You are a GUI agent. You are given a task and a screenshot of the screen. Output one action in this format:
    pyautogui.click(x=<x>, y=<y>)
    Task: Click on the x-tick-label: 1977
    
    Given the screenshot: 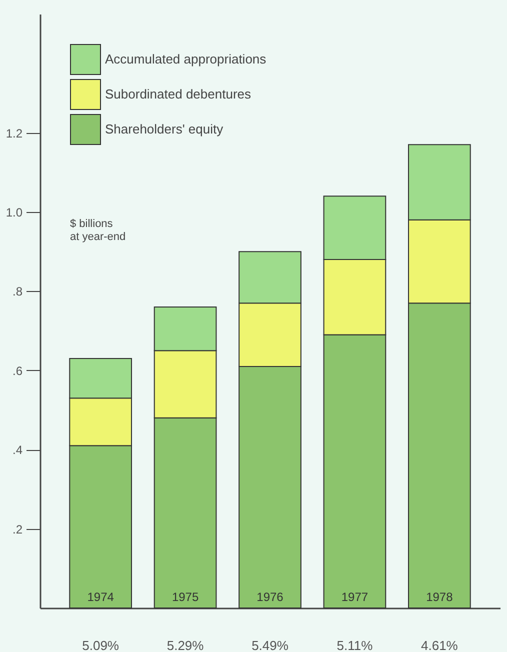 What is the action you would take?
    pyautogui.click(x=354, y=597)
    